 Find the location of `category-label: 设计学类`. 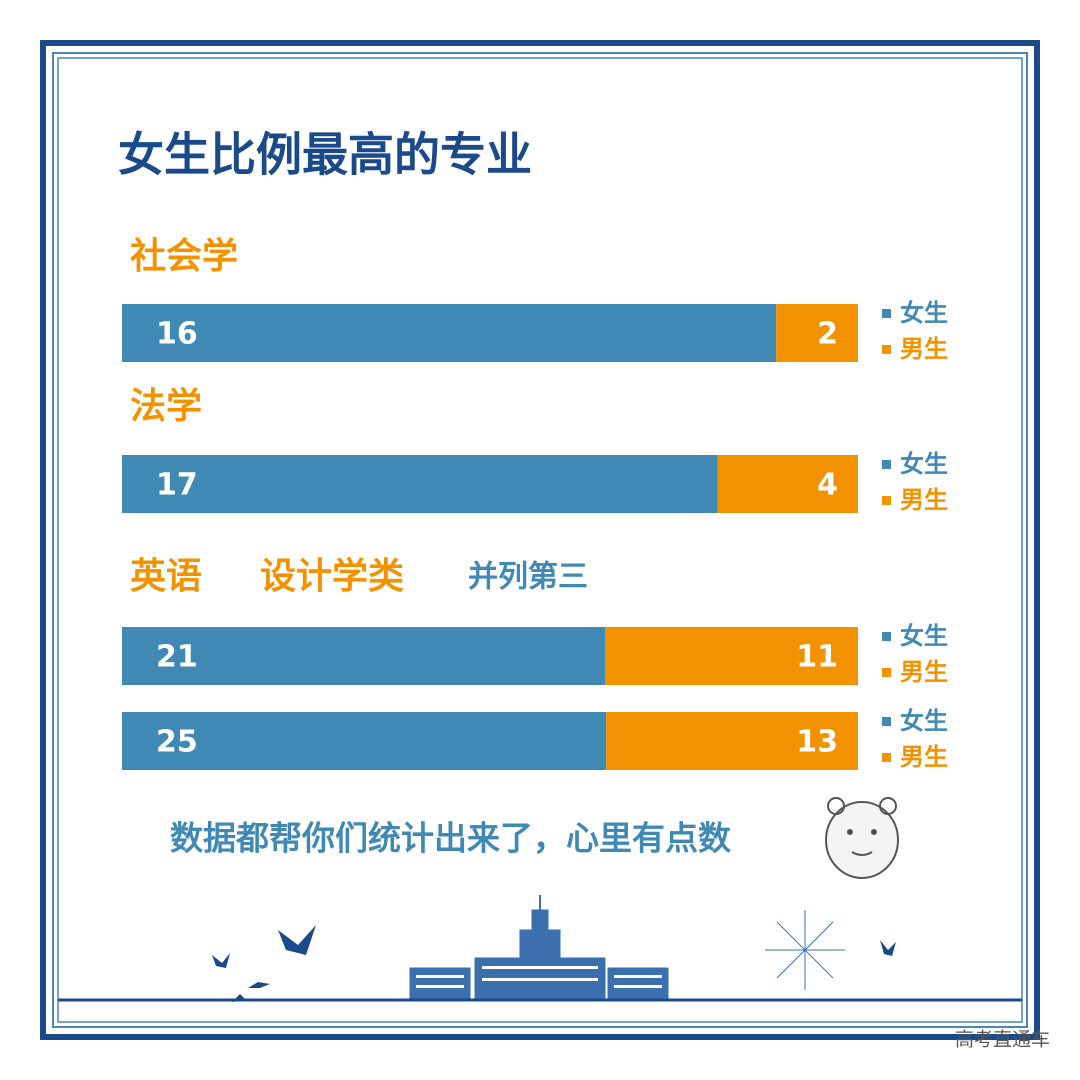

category-label: 设计学类 is located at coordinates (332, 576).